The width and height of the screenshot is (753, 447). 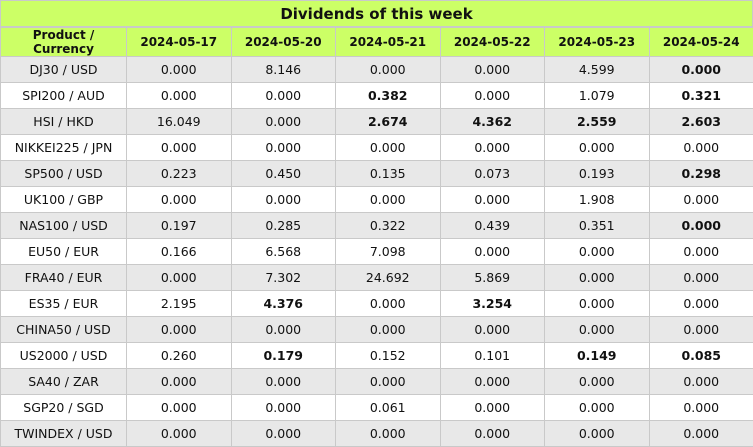 What do you see at coordinates (179, 252) in the screenshot?
I see `dividend-value-cell: 0.166` at bounding box center [179, 252].